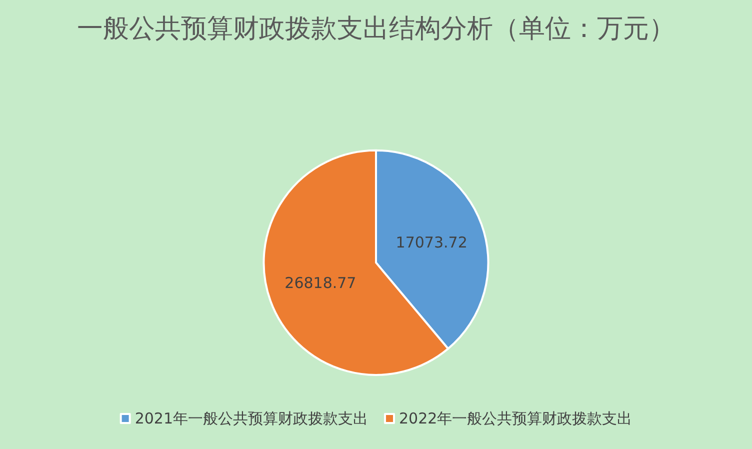 The width and height of the screenshot is (752, 449). What do you see at coordinates (432, 242) in the screenshot?
I see `data-label: 17073.72` at bounding box center [432, 242].